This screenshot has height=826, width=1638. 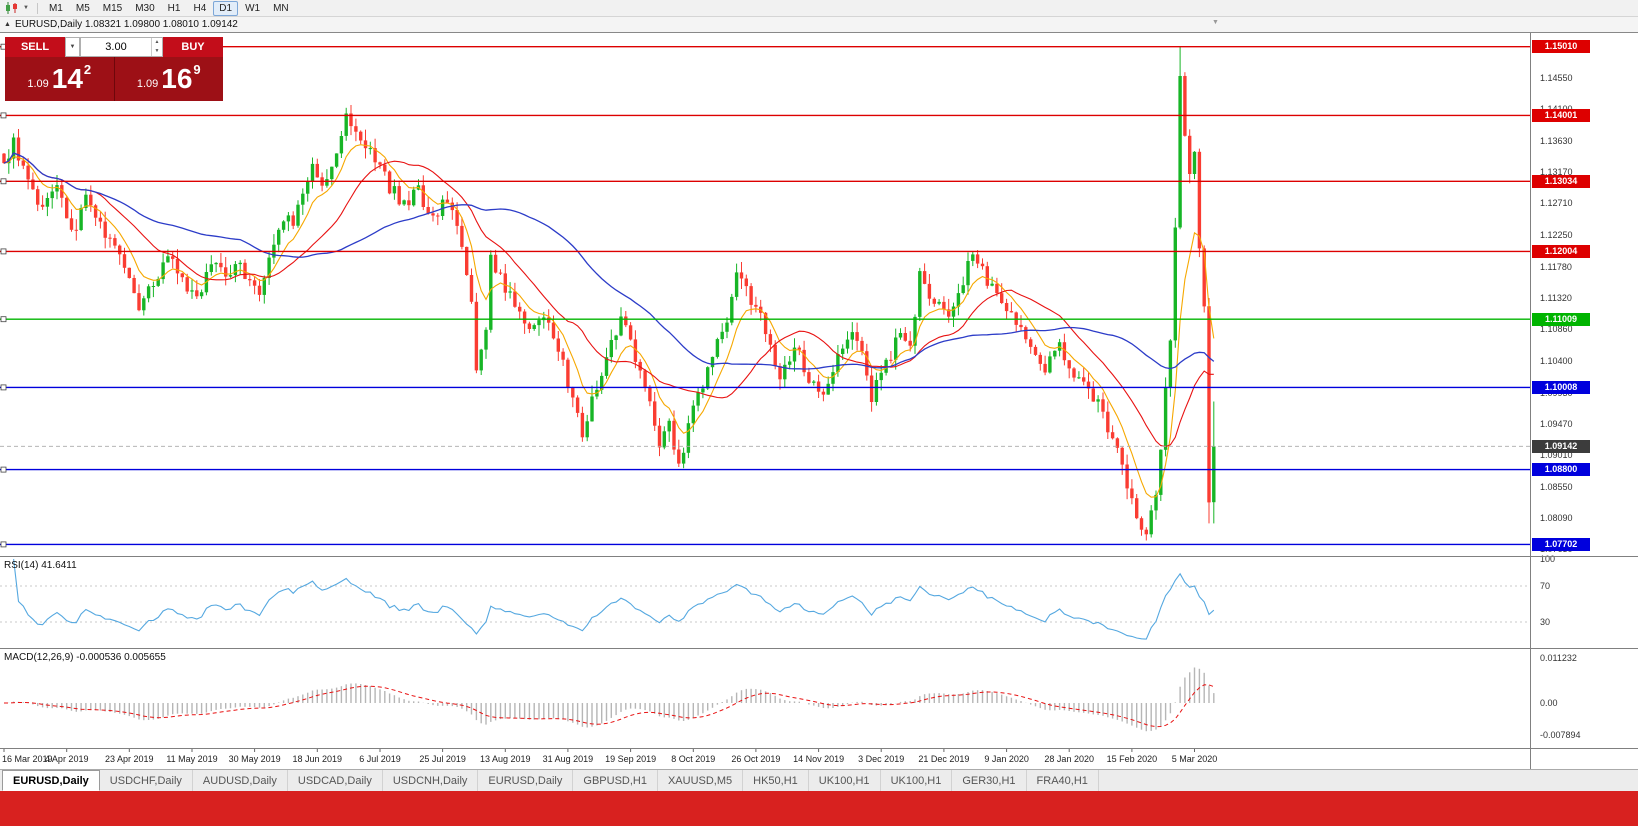 I want to click on sell-button: SELL, so click(x=35, y=47).